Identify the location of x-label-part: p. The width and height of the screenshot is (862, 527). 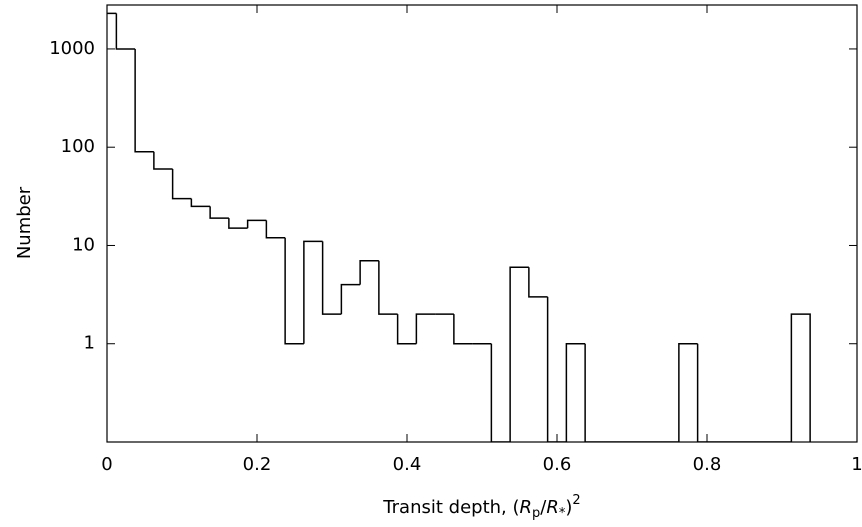
(536, 513).